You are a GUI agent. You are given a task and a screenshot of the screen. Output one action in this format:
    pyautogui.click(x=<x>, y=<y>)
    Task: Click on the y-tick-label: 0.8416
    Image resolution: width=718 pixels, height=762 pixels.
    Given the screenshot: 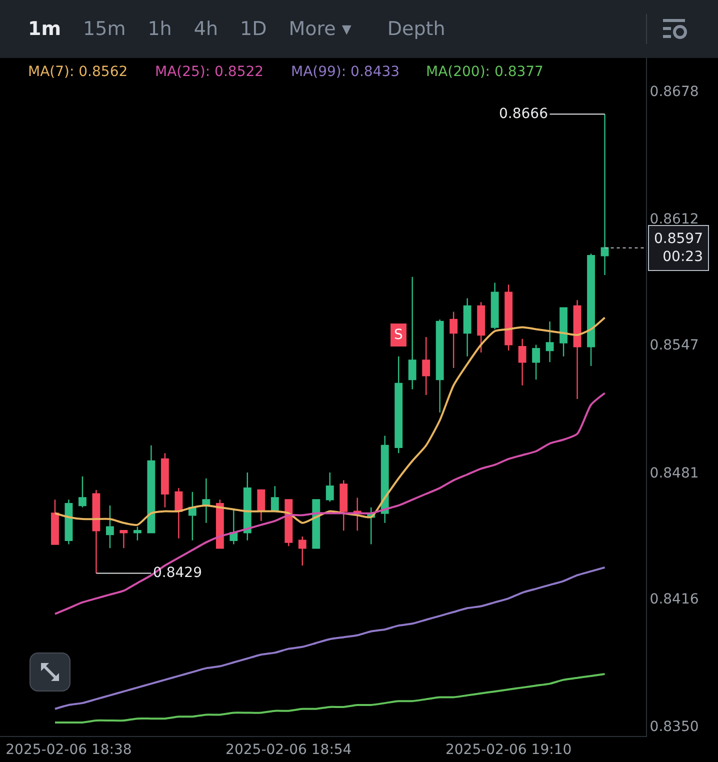 What is the action you would take?
    pyautogui.click(x=674, y=599)
    